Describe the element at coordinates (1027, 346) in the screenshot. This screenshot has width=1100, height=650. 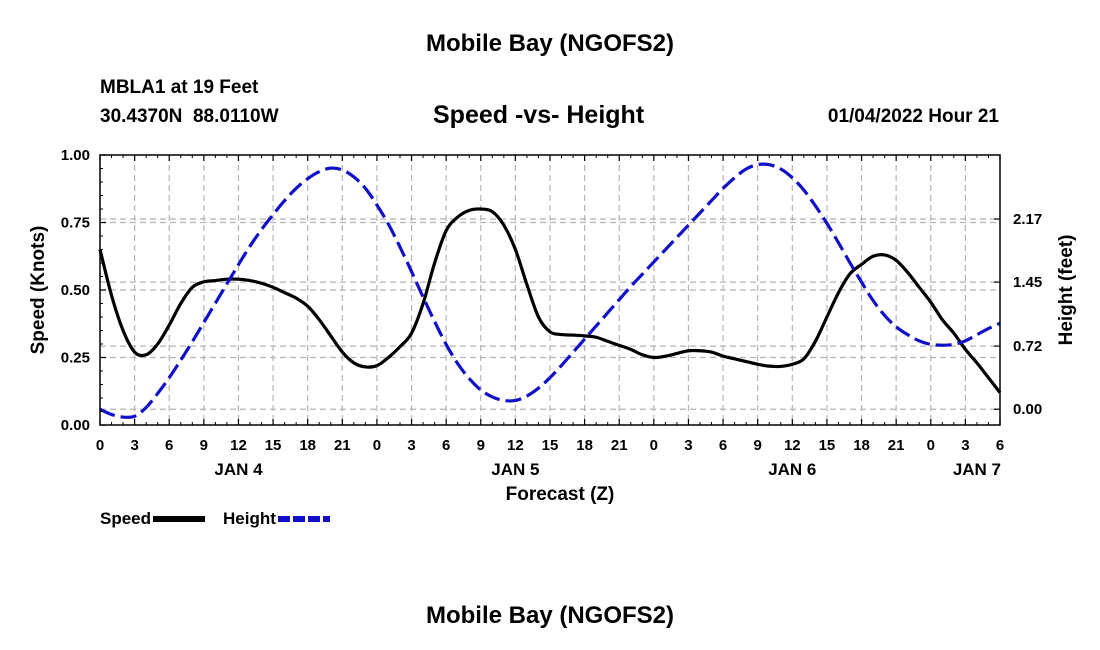
I see `y-tick-label-right: 0.72` at that location.